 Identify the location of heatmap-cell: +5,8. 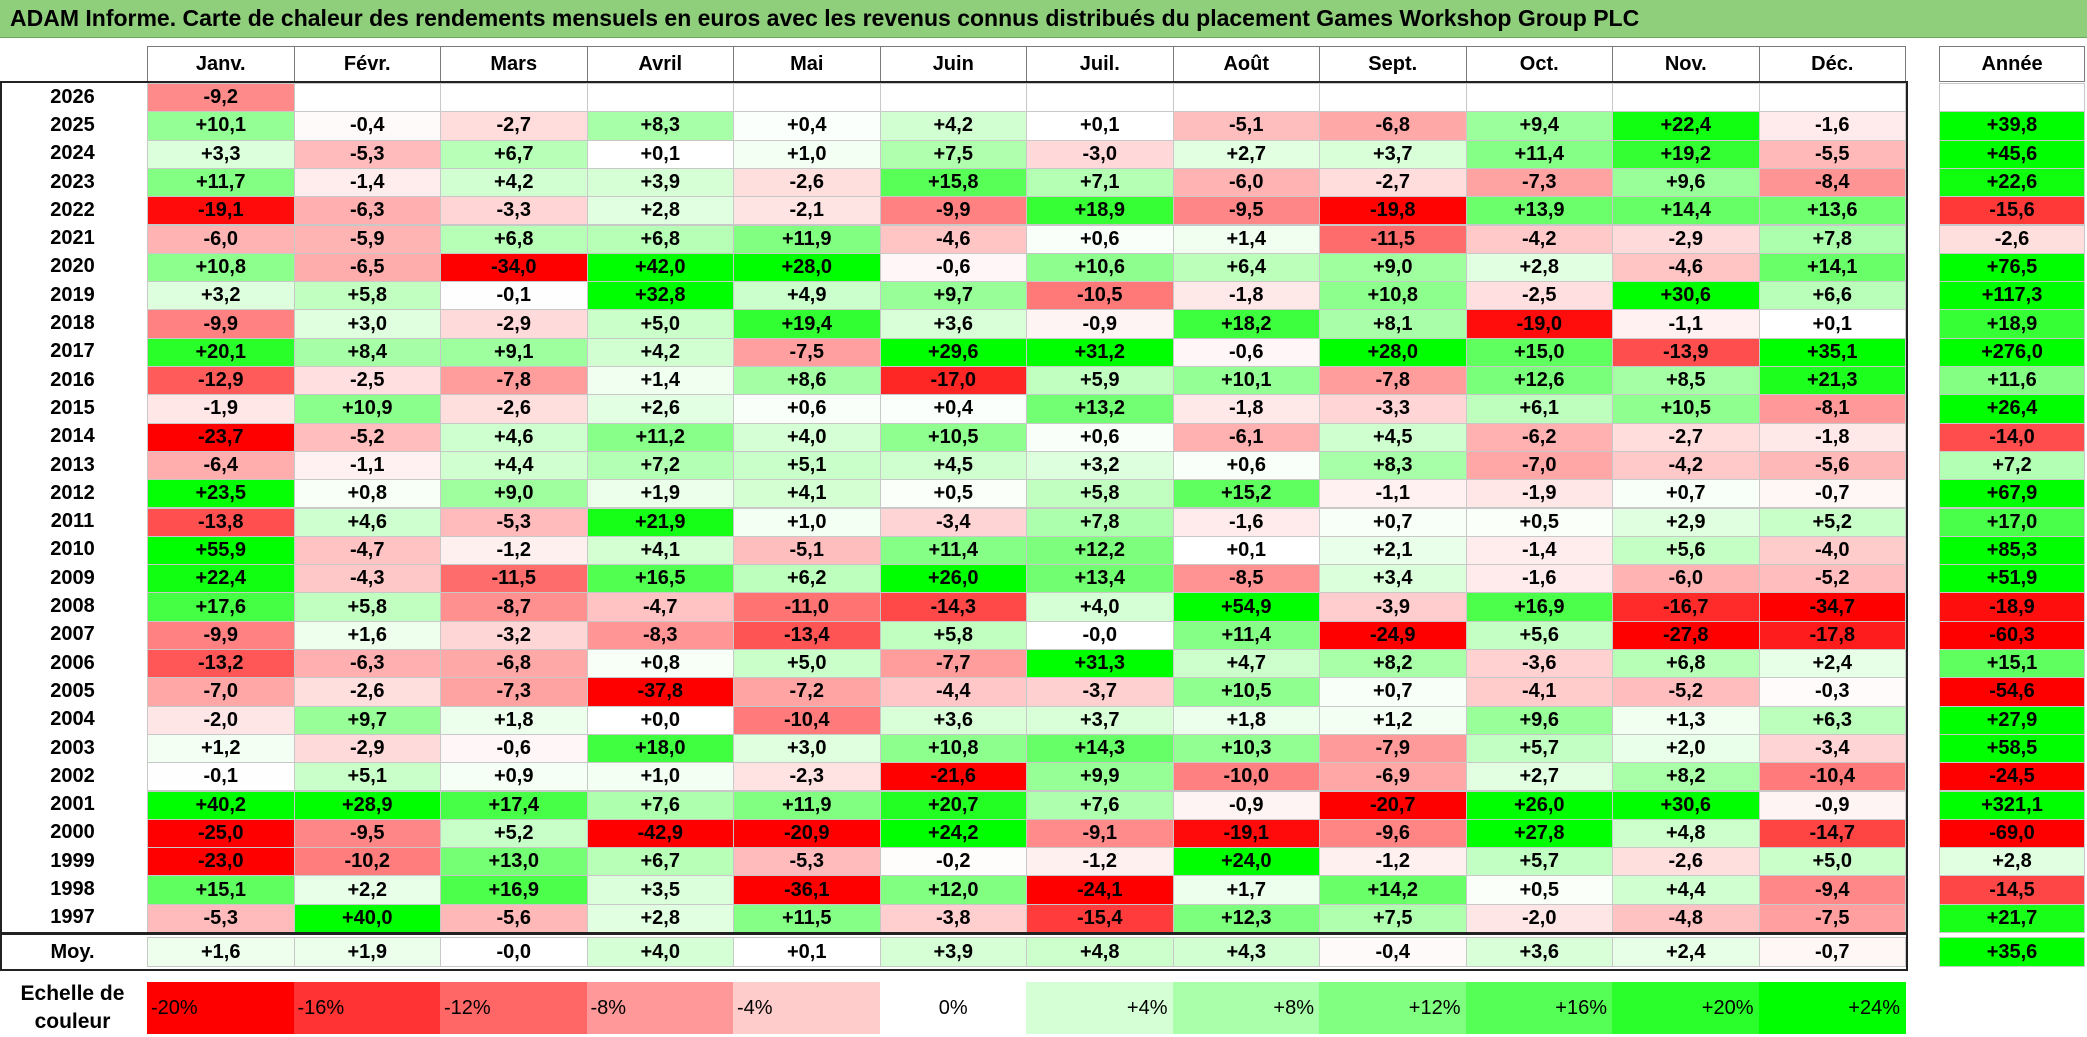
(367, 607).